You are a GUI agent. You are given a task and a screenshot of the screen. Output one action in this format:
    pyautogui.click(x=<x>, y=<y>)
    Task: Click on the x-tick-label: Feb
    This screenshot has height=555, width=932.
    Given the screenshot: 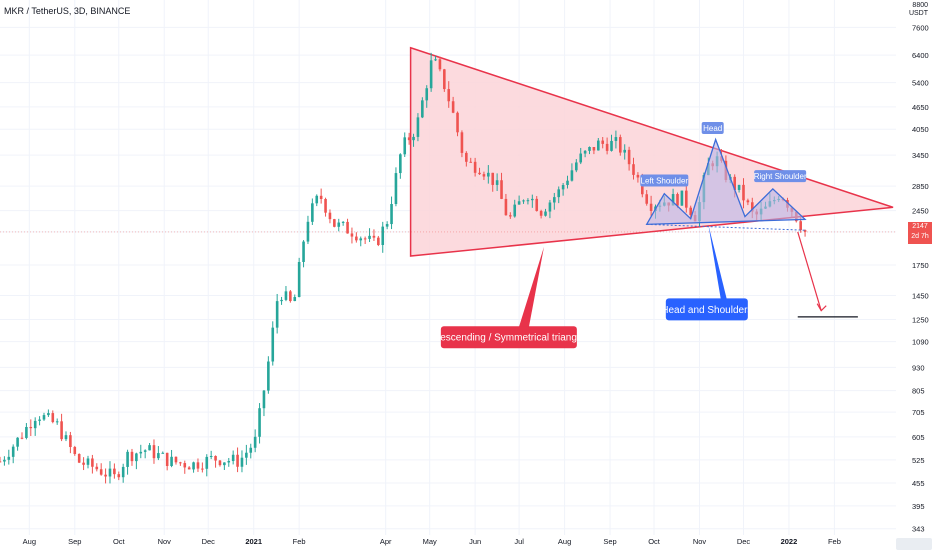 What is the action you would take?
    pyautogui.click(x=834, y=541)
    